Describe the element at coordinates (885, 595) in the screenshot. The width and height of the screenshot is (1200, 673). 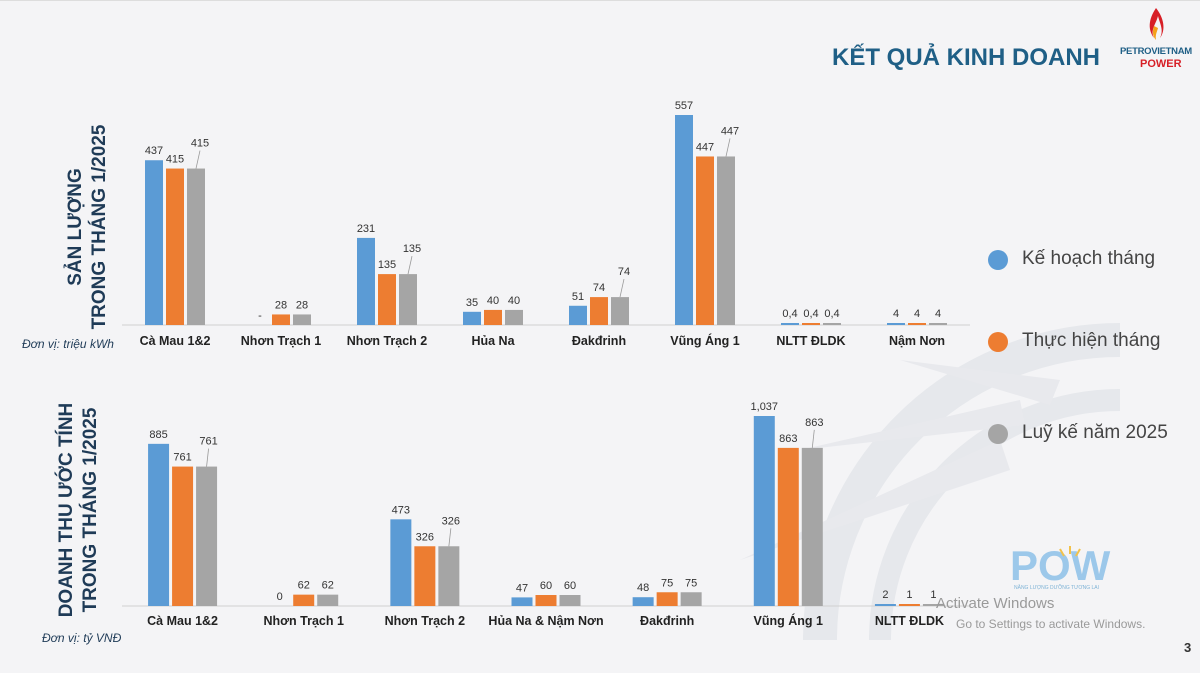
I see `chart2-data-label: 2` at that location.